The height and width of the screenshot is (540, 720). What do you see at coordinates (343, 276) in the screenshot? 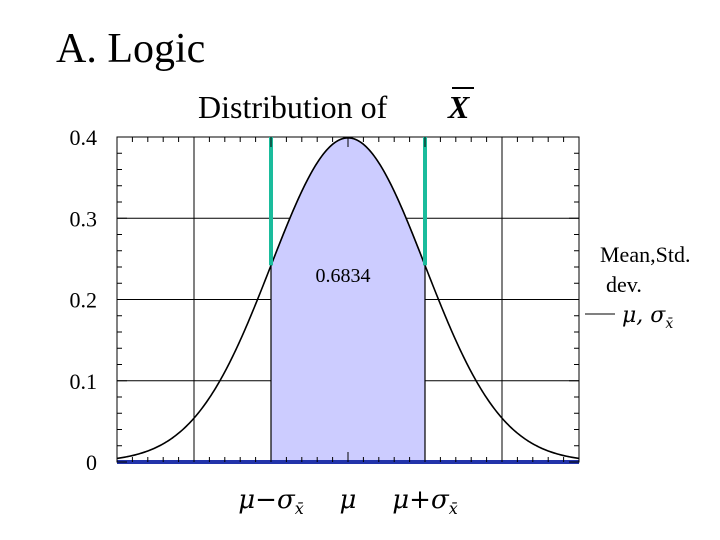
I see `area-value-label: 0.6834` at bounding box center [343, 276].